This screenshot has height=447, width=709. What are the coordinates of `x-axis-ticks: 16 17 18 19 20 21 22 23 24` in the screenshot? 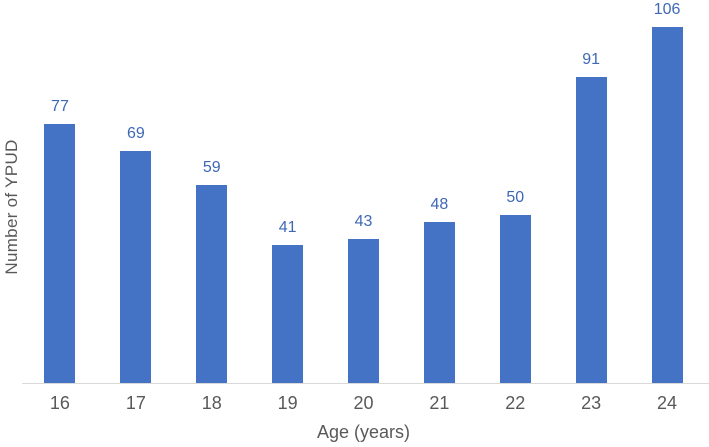 It's located at (363, 403).